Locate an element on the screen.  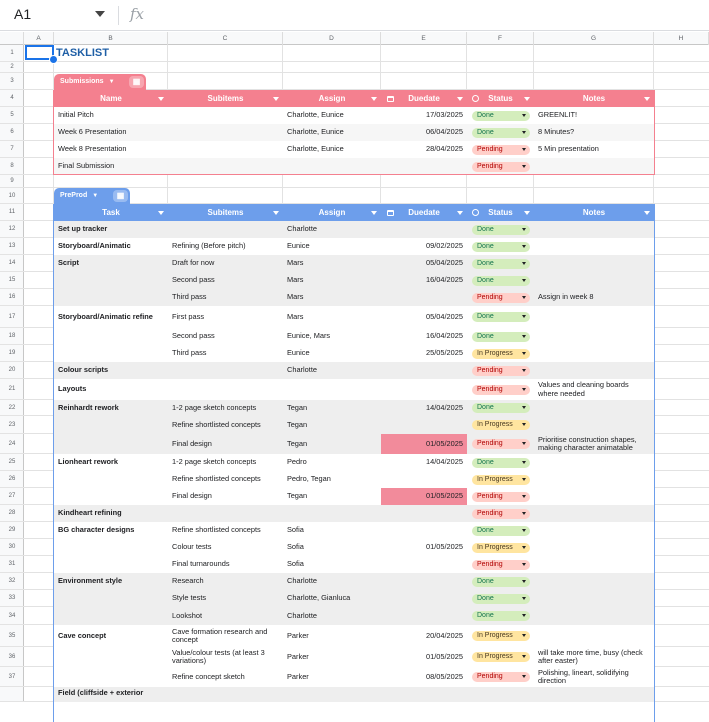
row-header-35: 35 is located at coordinates (12, 636).